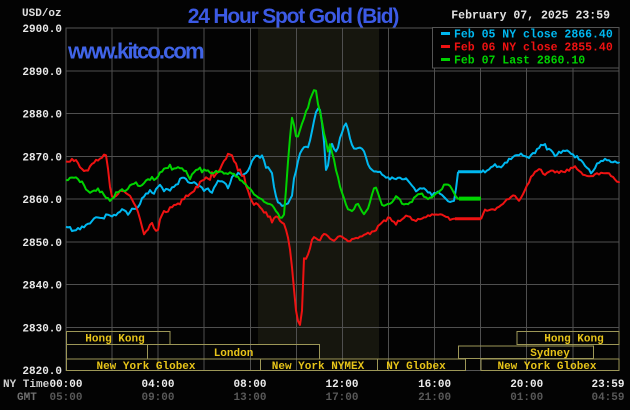 This screenshot has height=410, width=630. Describe the element at coordinates (65, 385) in the screenshot. I see `svg-text: 00:00` at that location.